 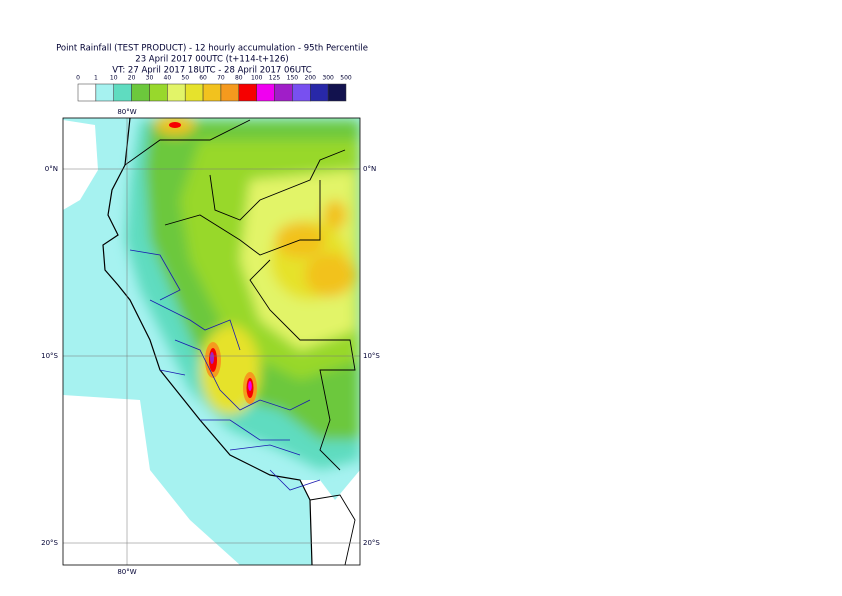 What do you see at coordinates (211, 60) in the screenshot?
I see `subtitle: 23 April 2017 00UTC (t+114-t+126)` at bounding box center [211, 60].